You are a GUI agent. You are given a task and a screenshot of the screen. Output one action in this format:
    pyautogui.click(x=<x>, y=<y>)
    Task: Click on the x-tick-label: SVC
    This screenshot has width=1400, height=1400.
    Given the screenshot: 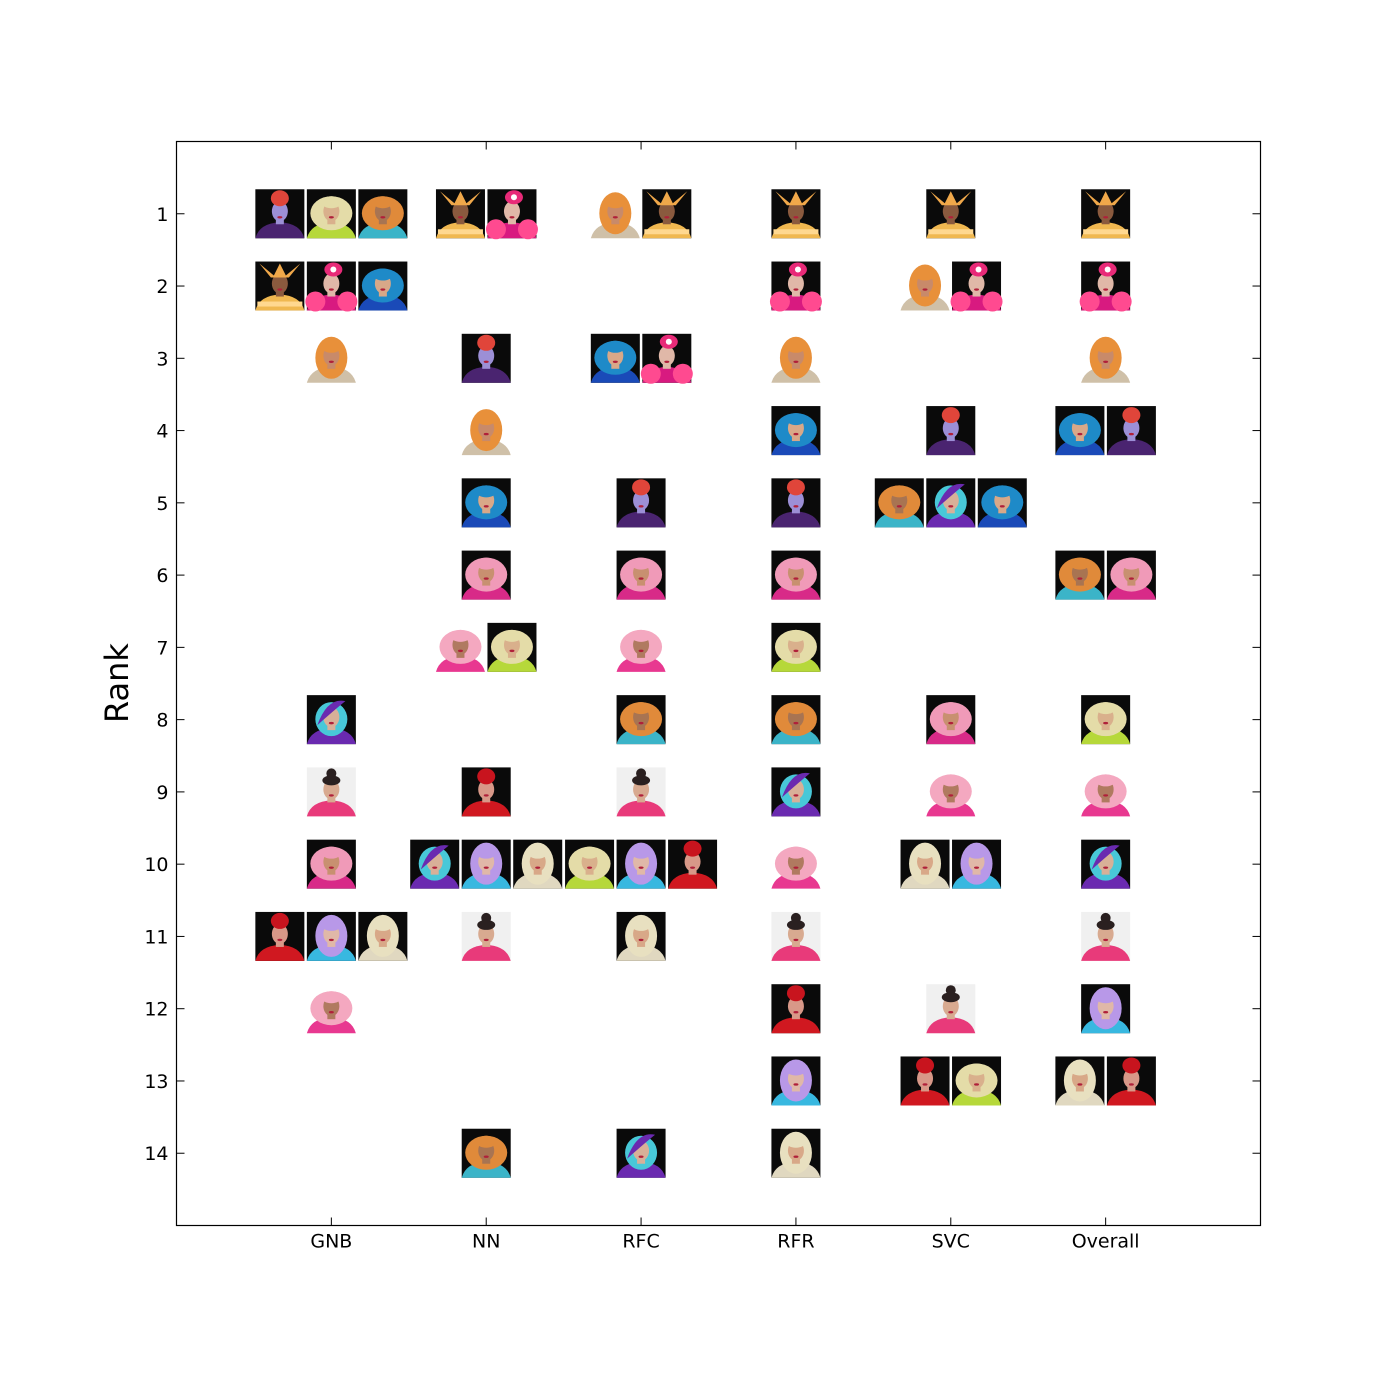 What is the action you would take?
    pyautogui.click(x=951, y=1242)
    